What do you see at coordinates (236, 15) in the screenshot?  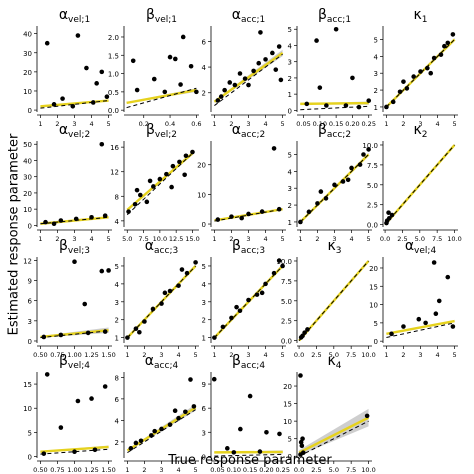 I see `panel-title-symbol: α` at bounding box center [236, 15].